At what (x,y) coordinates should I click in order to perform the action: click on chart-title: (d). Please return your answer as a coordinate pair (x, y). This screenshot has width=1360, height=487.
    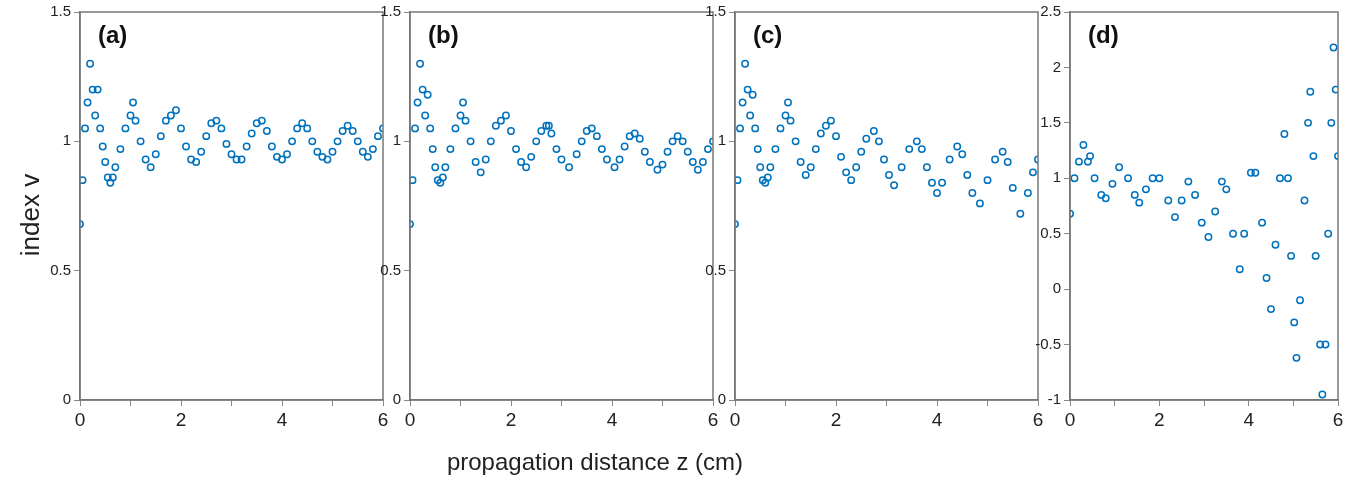
    Looking at the image, I should click on (1103, 34).